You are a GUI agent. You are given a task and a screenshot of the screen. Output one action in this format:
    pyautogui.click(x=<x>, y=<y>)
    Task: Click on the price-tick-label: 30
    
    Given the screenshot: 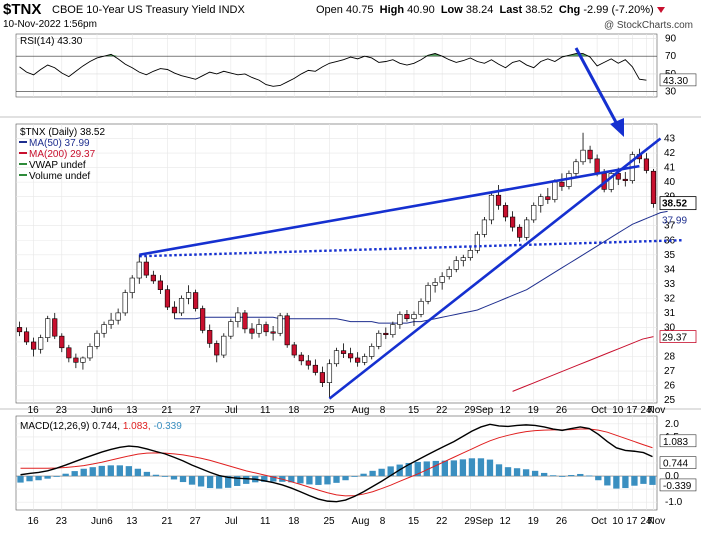 What is the action you would take?
    pyautogui.click(x=670, y=327)
    